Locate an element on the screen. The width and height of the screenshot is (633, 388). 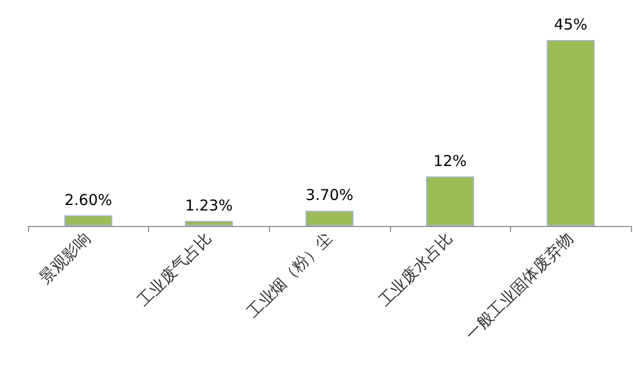
data-label: 45% is located at coordinates (571, 25).